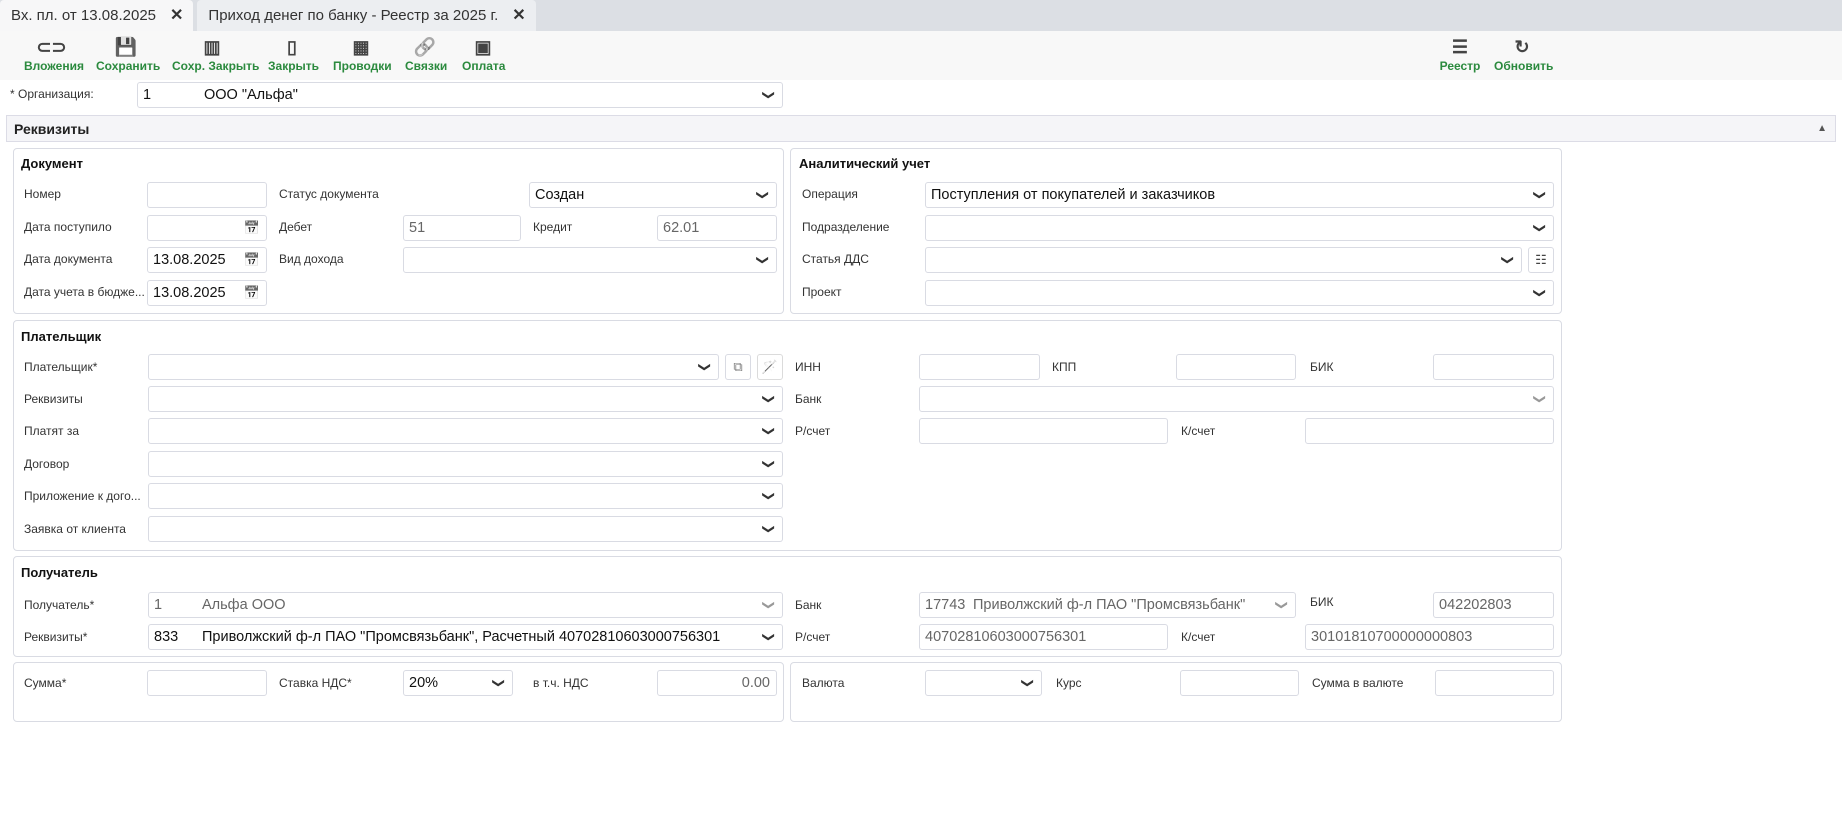  I want to click on details-code-input, so click(173, 399).